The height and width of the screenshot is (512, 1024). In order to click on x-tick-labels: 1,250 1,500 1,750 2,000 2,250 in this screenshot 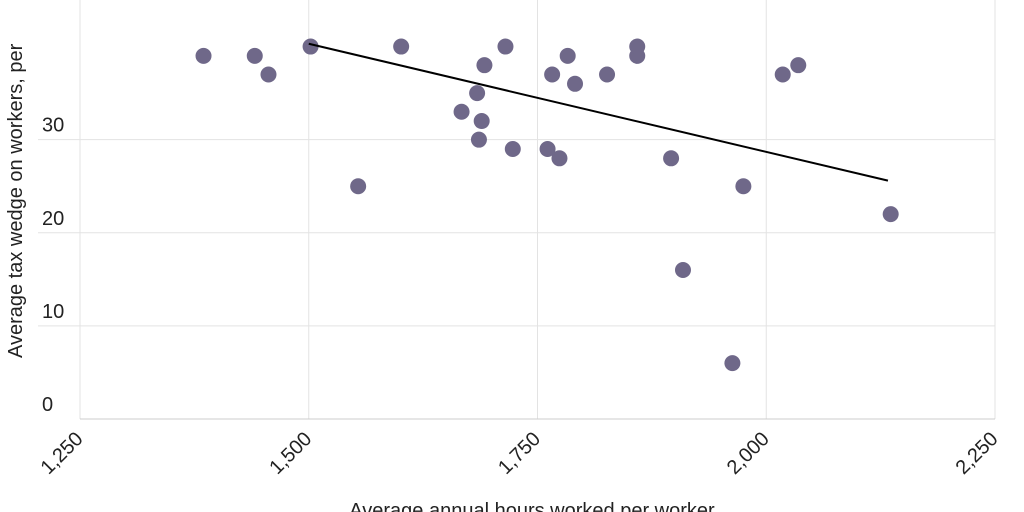, I will do `click(520, 453)`.